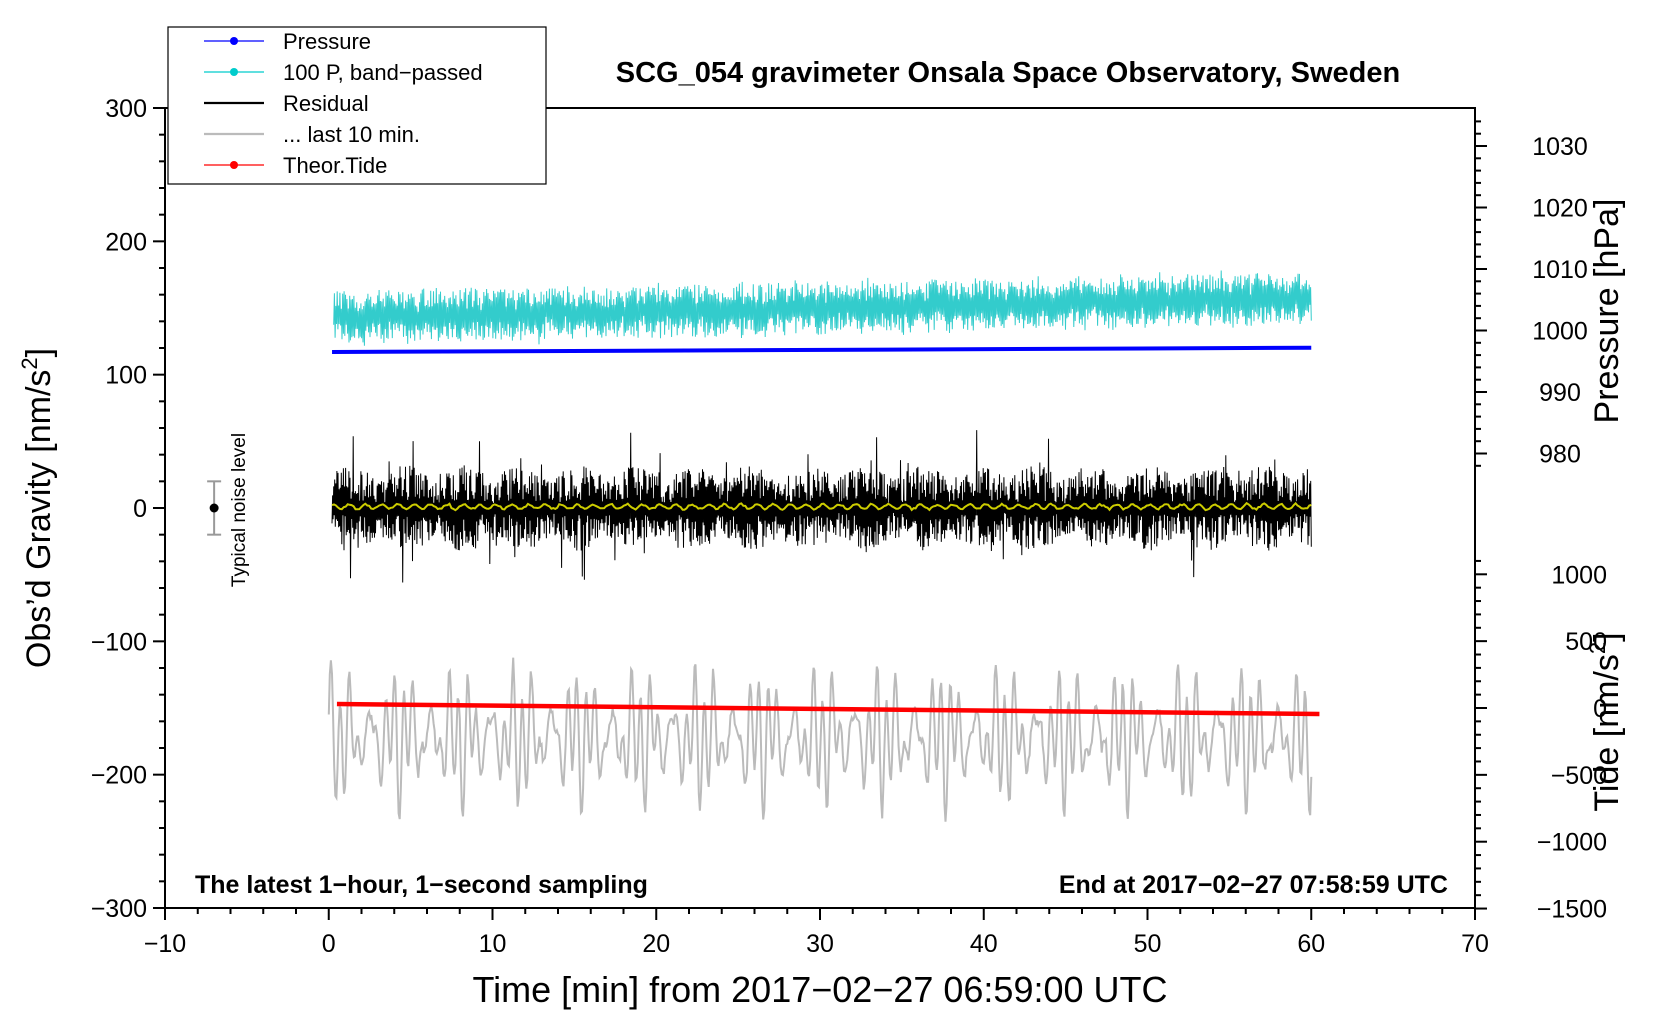 Image resolution: width=1660 pixels, height=1020 pixels. Describe the element at coordinates (1560, 147) in the screenshot. I see `pressure-tick-label: 1030` at that location.